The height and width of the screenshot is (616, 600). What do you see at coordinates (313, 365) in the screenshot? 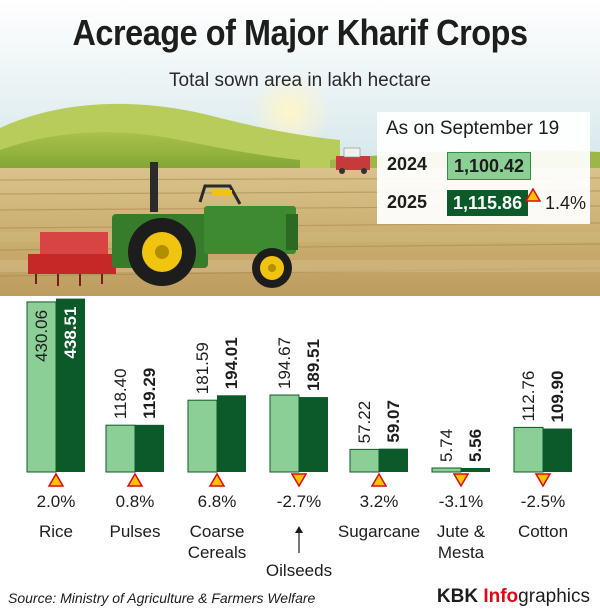
I see `data-label: 189.51` at bounding box center [313, 365].